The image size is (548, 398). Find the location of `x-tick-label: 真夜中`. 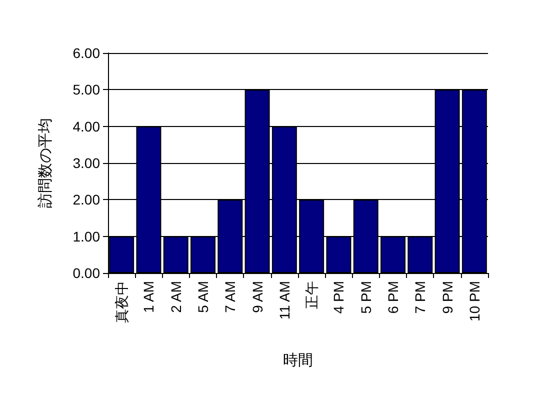

x-tick-label: 真夜中 is located at coordinates (122, 302).